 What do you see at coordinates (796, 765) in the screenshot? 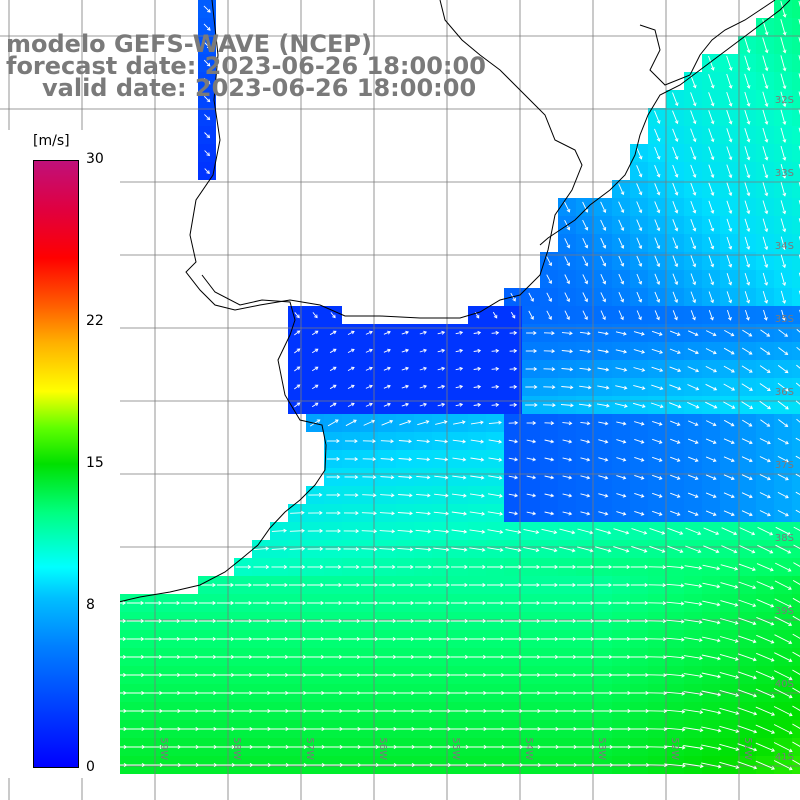
I see `wind-speed-cell` at bounding box center [796, 765].